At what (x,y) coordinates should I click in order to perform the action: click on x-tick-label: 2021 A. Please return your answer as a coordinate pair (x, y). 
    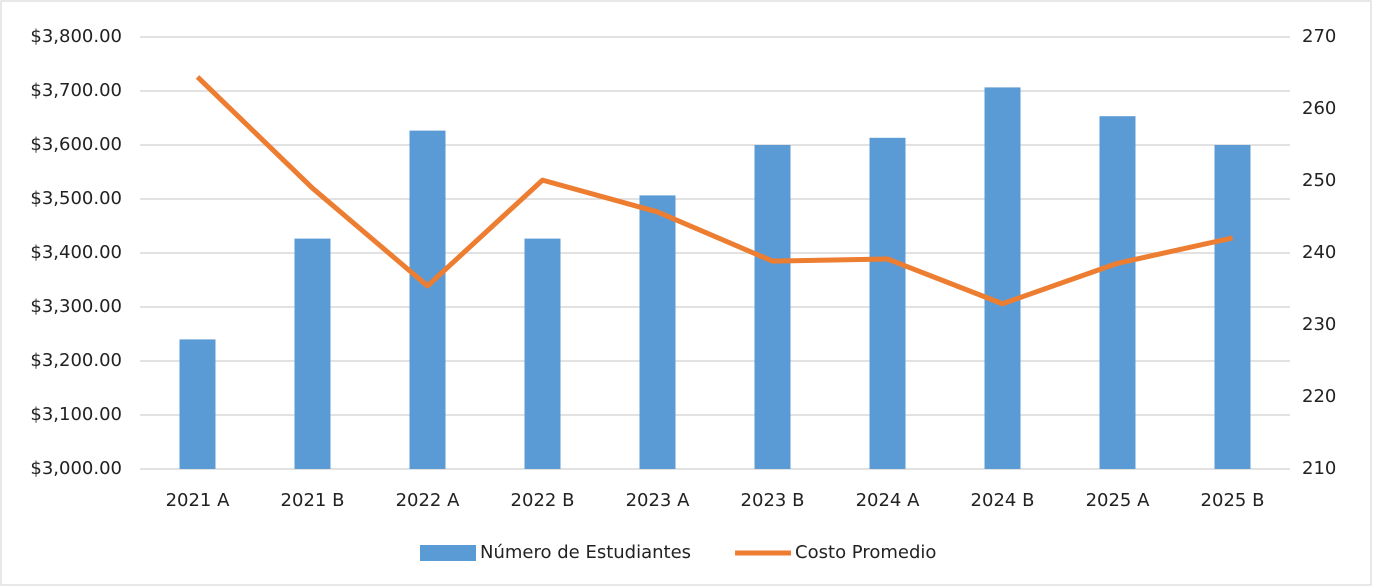
    Looking at the image, I should click on (198, 500).